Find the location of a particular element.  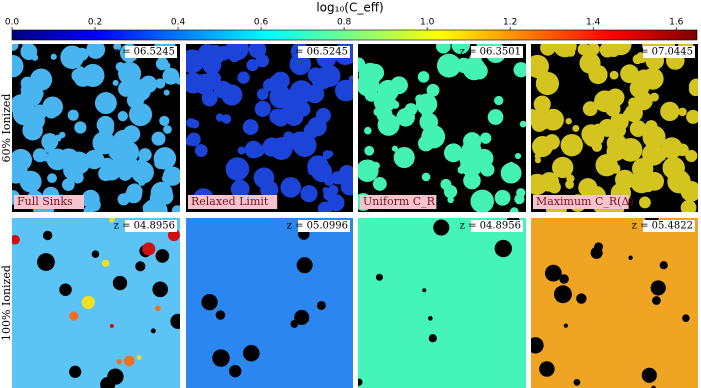

colorbar-tick-label: 0.8 is located at coordinates (344, 23).